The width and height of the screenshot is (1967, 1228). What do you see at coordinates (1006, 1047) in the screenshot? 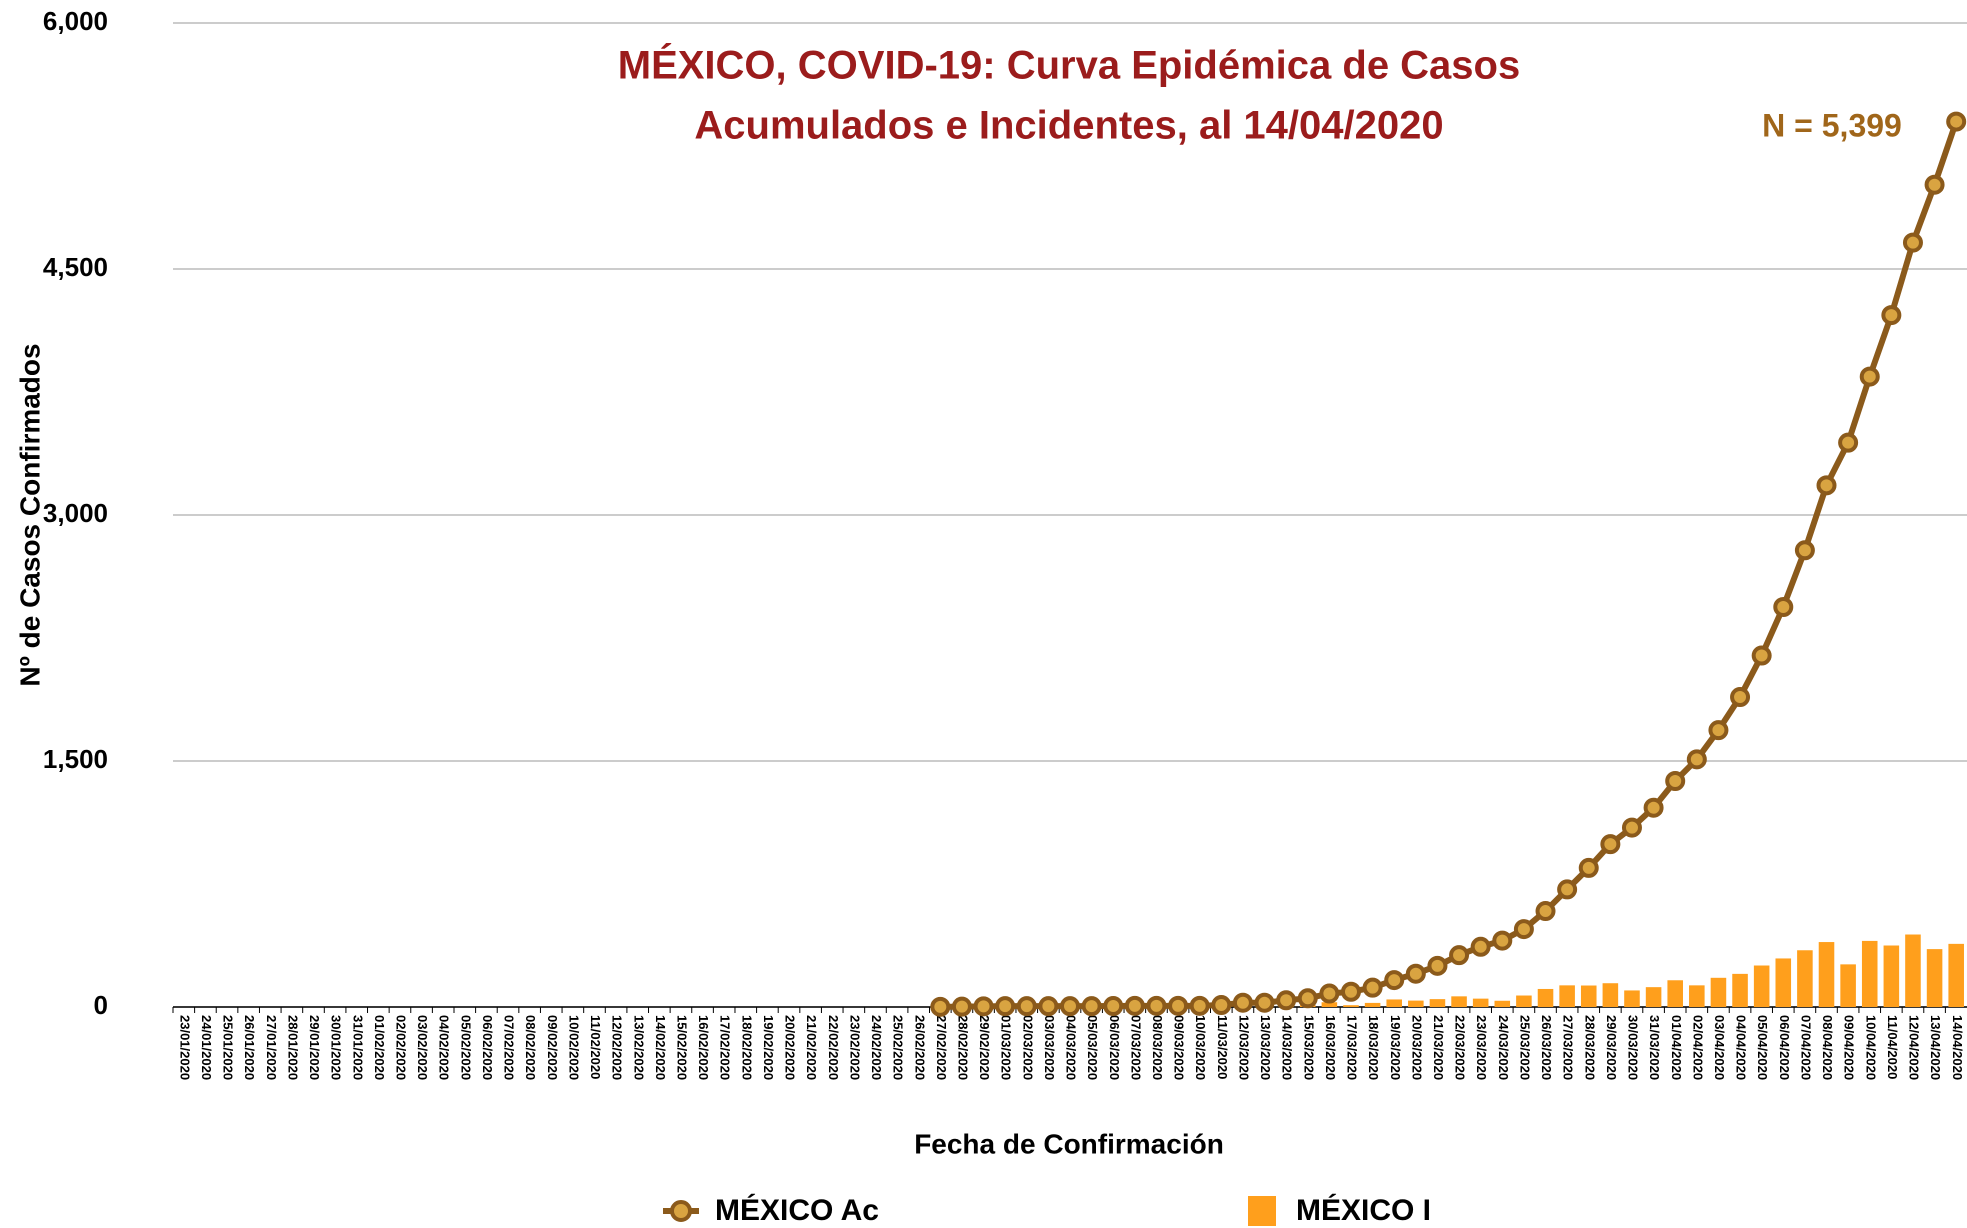
I see `x-tick-label: 01/03/2020` at bounding box center [1006, 1047].